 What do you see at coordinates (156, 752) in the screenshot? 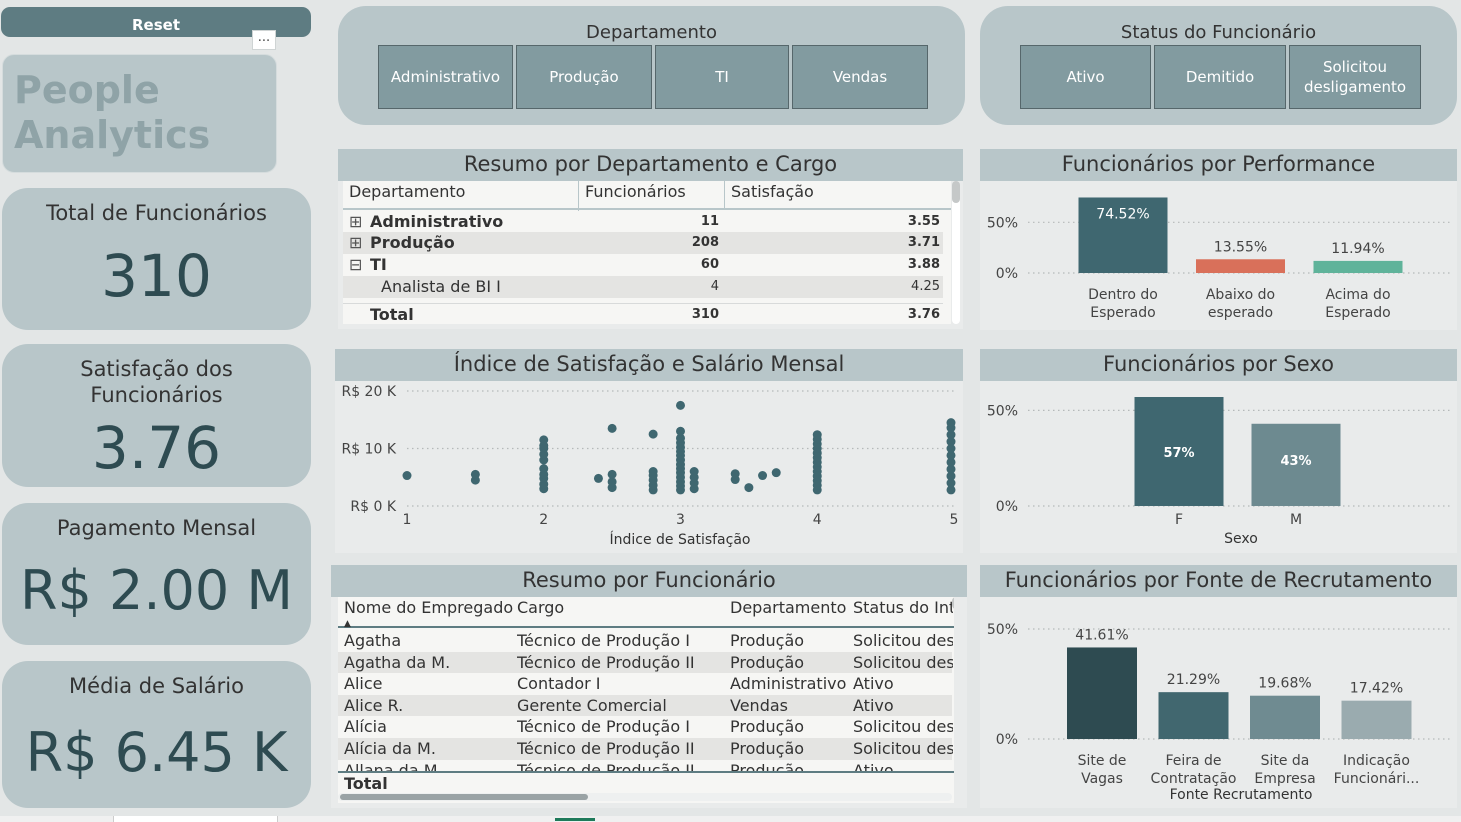
I see `kpi-value: R$ 6.45 K` at bounding box center [156, 752].